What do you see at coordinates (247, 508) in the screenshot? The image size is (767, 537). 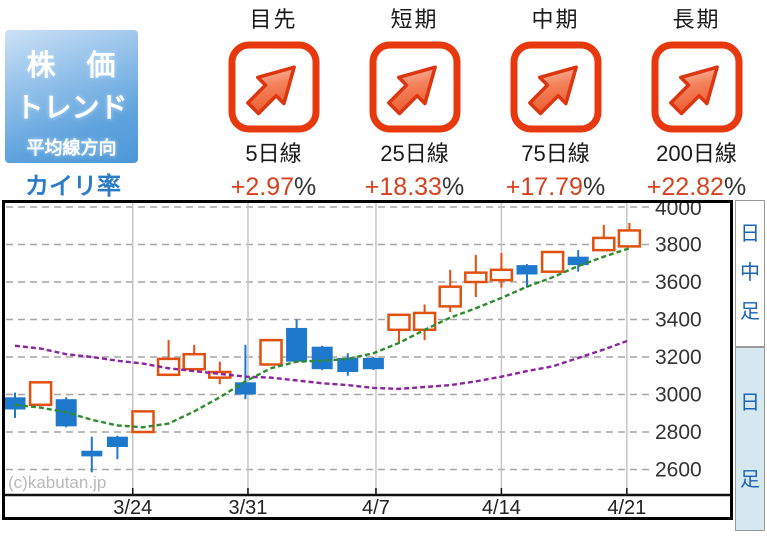 I see `svg-text: 3/31` at bounding box center [247, 508].